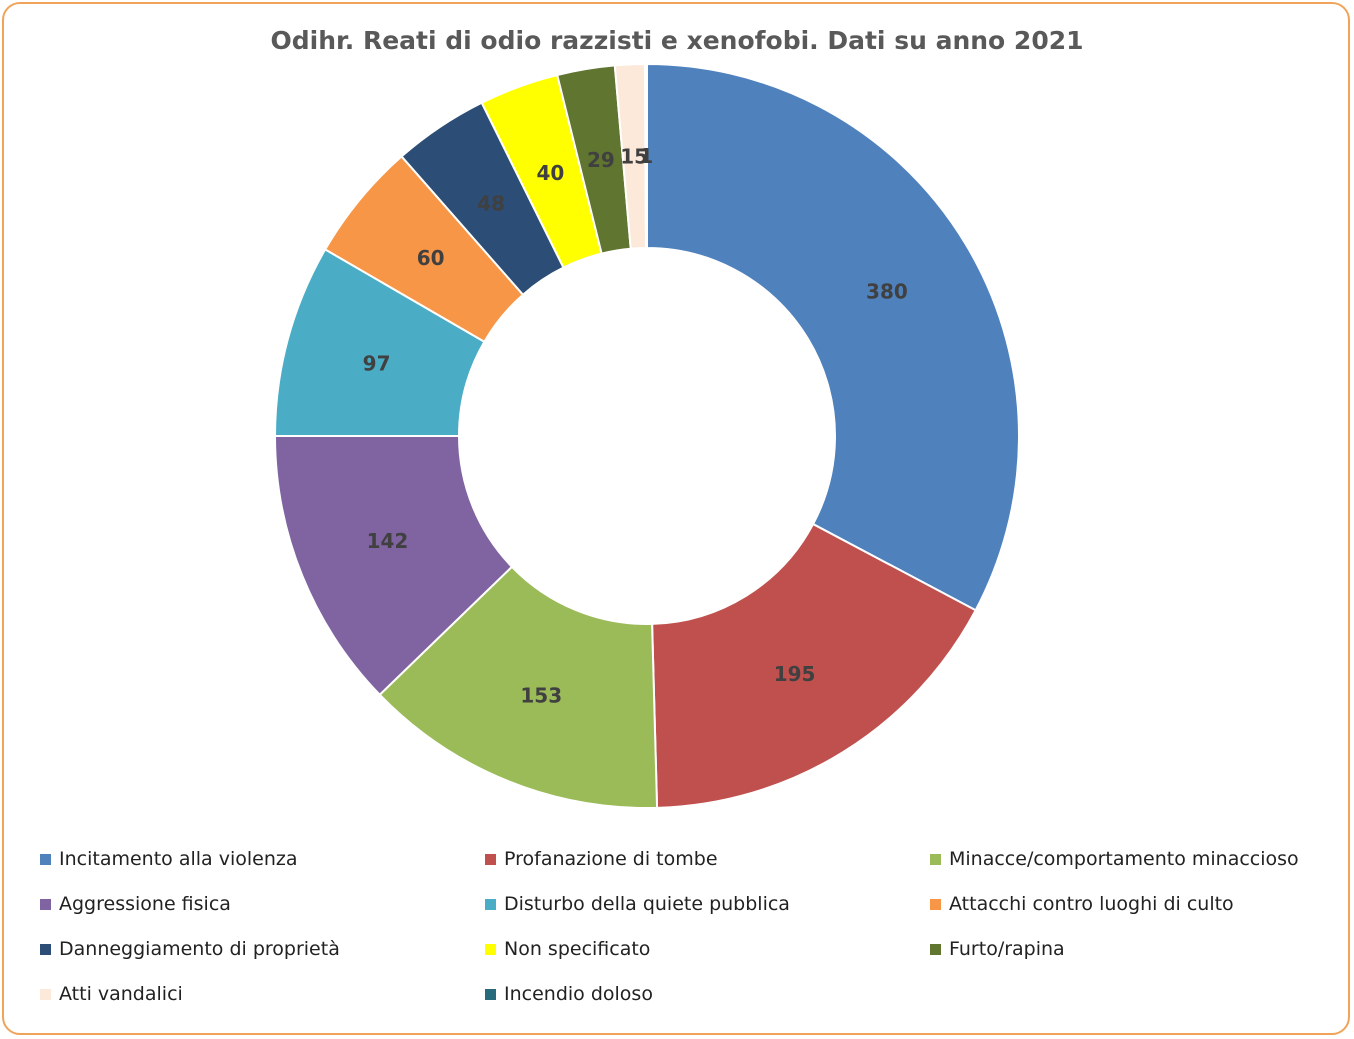 This screenshot has height=1039, width=1354. I want to click on legend-item-furto-rapina: Furto/rapina, so click(997, 949).